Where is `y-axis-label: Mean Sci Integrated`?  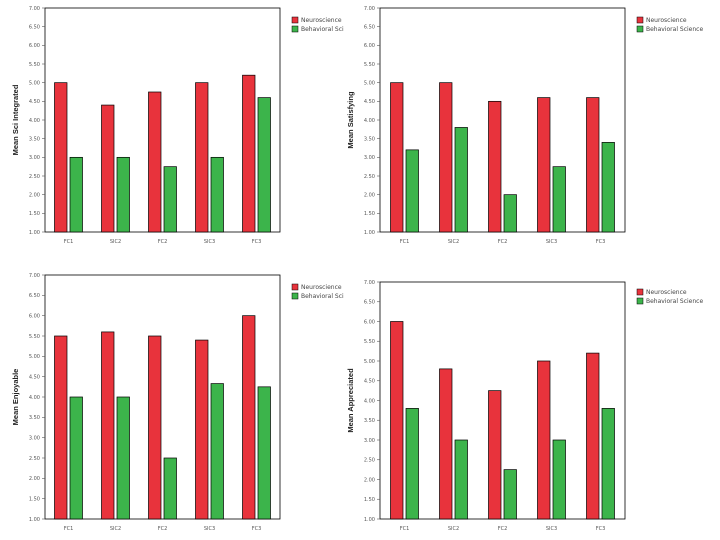
y-axis-label: Mean Sci Integrated is located at coordinates (15, 119).